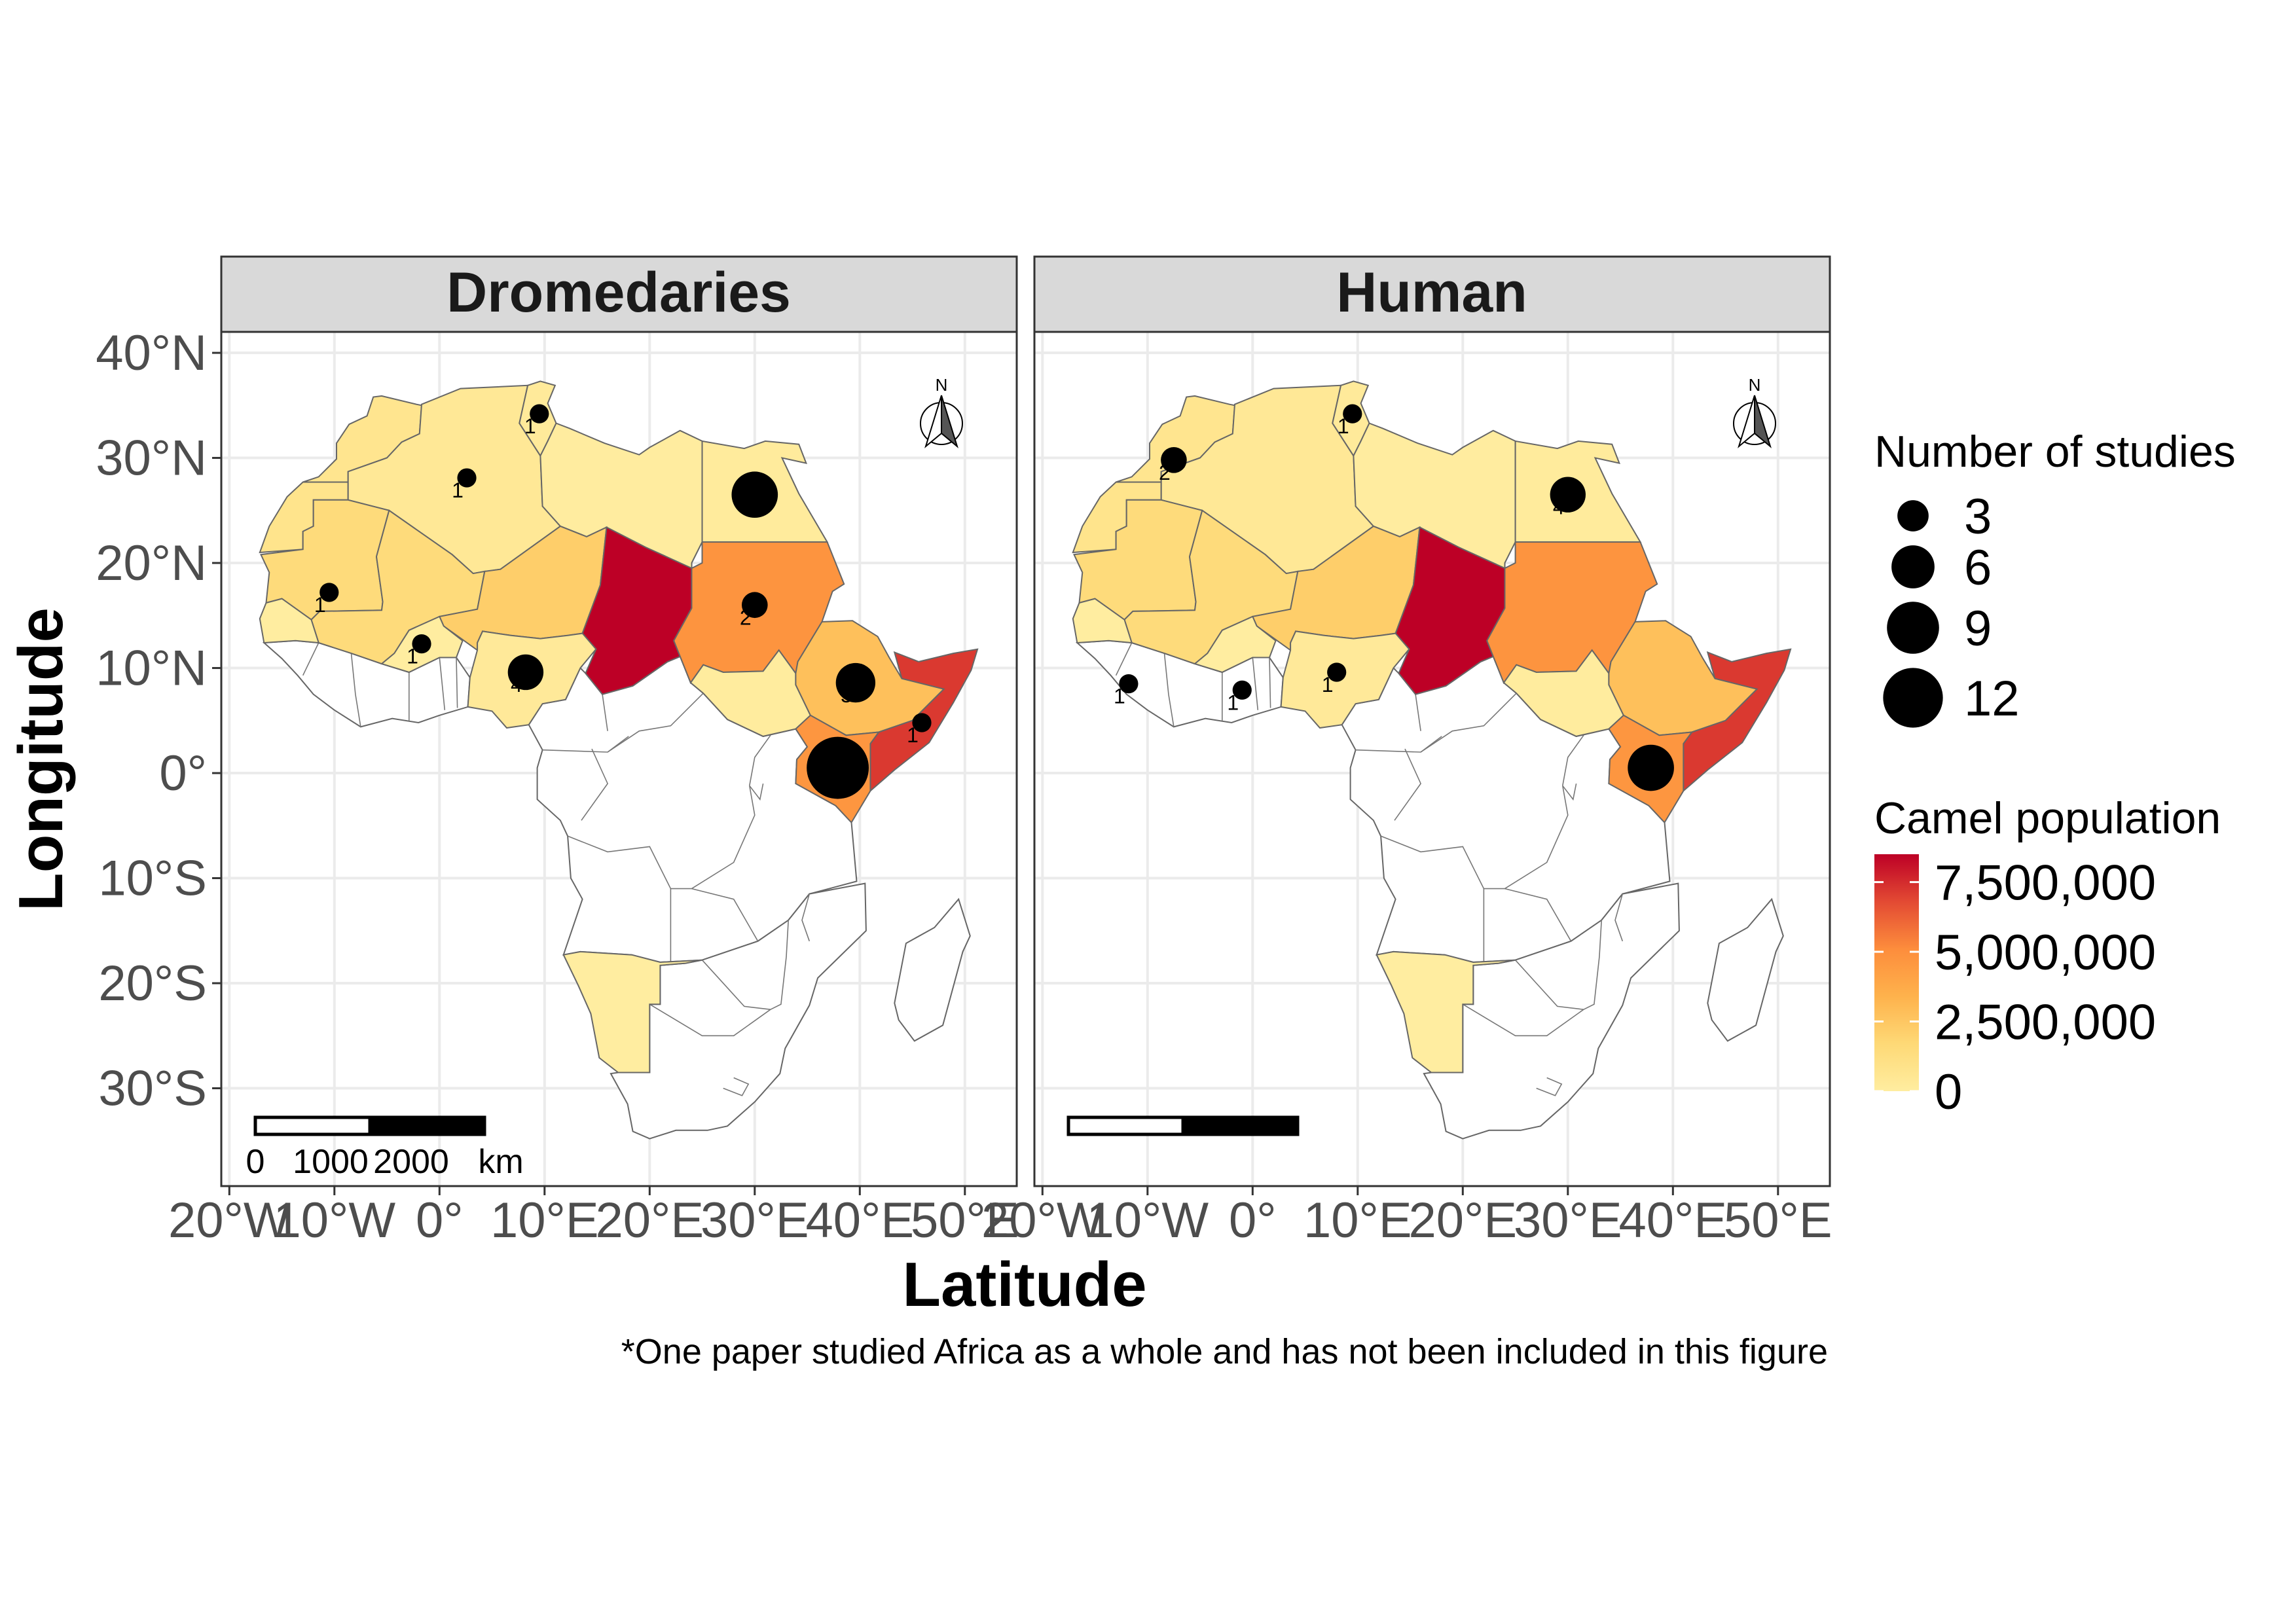  I want to click on country-somalia, so click(1737, 720).